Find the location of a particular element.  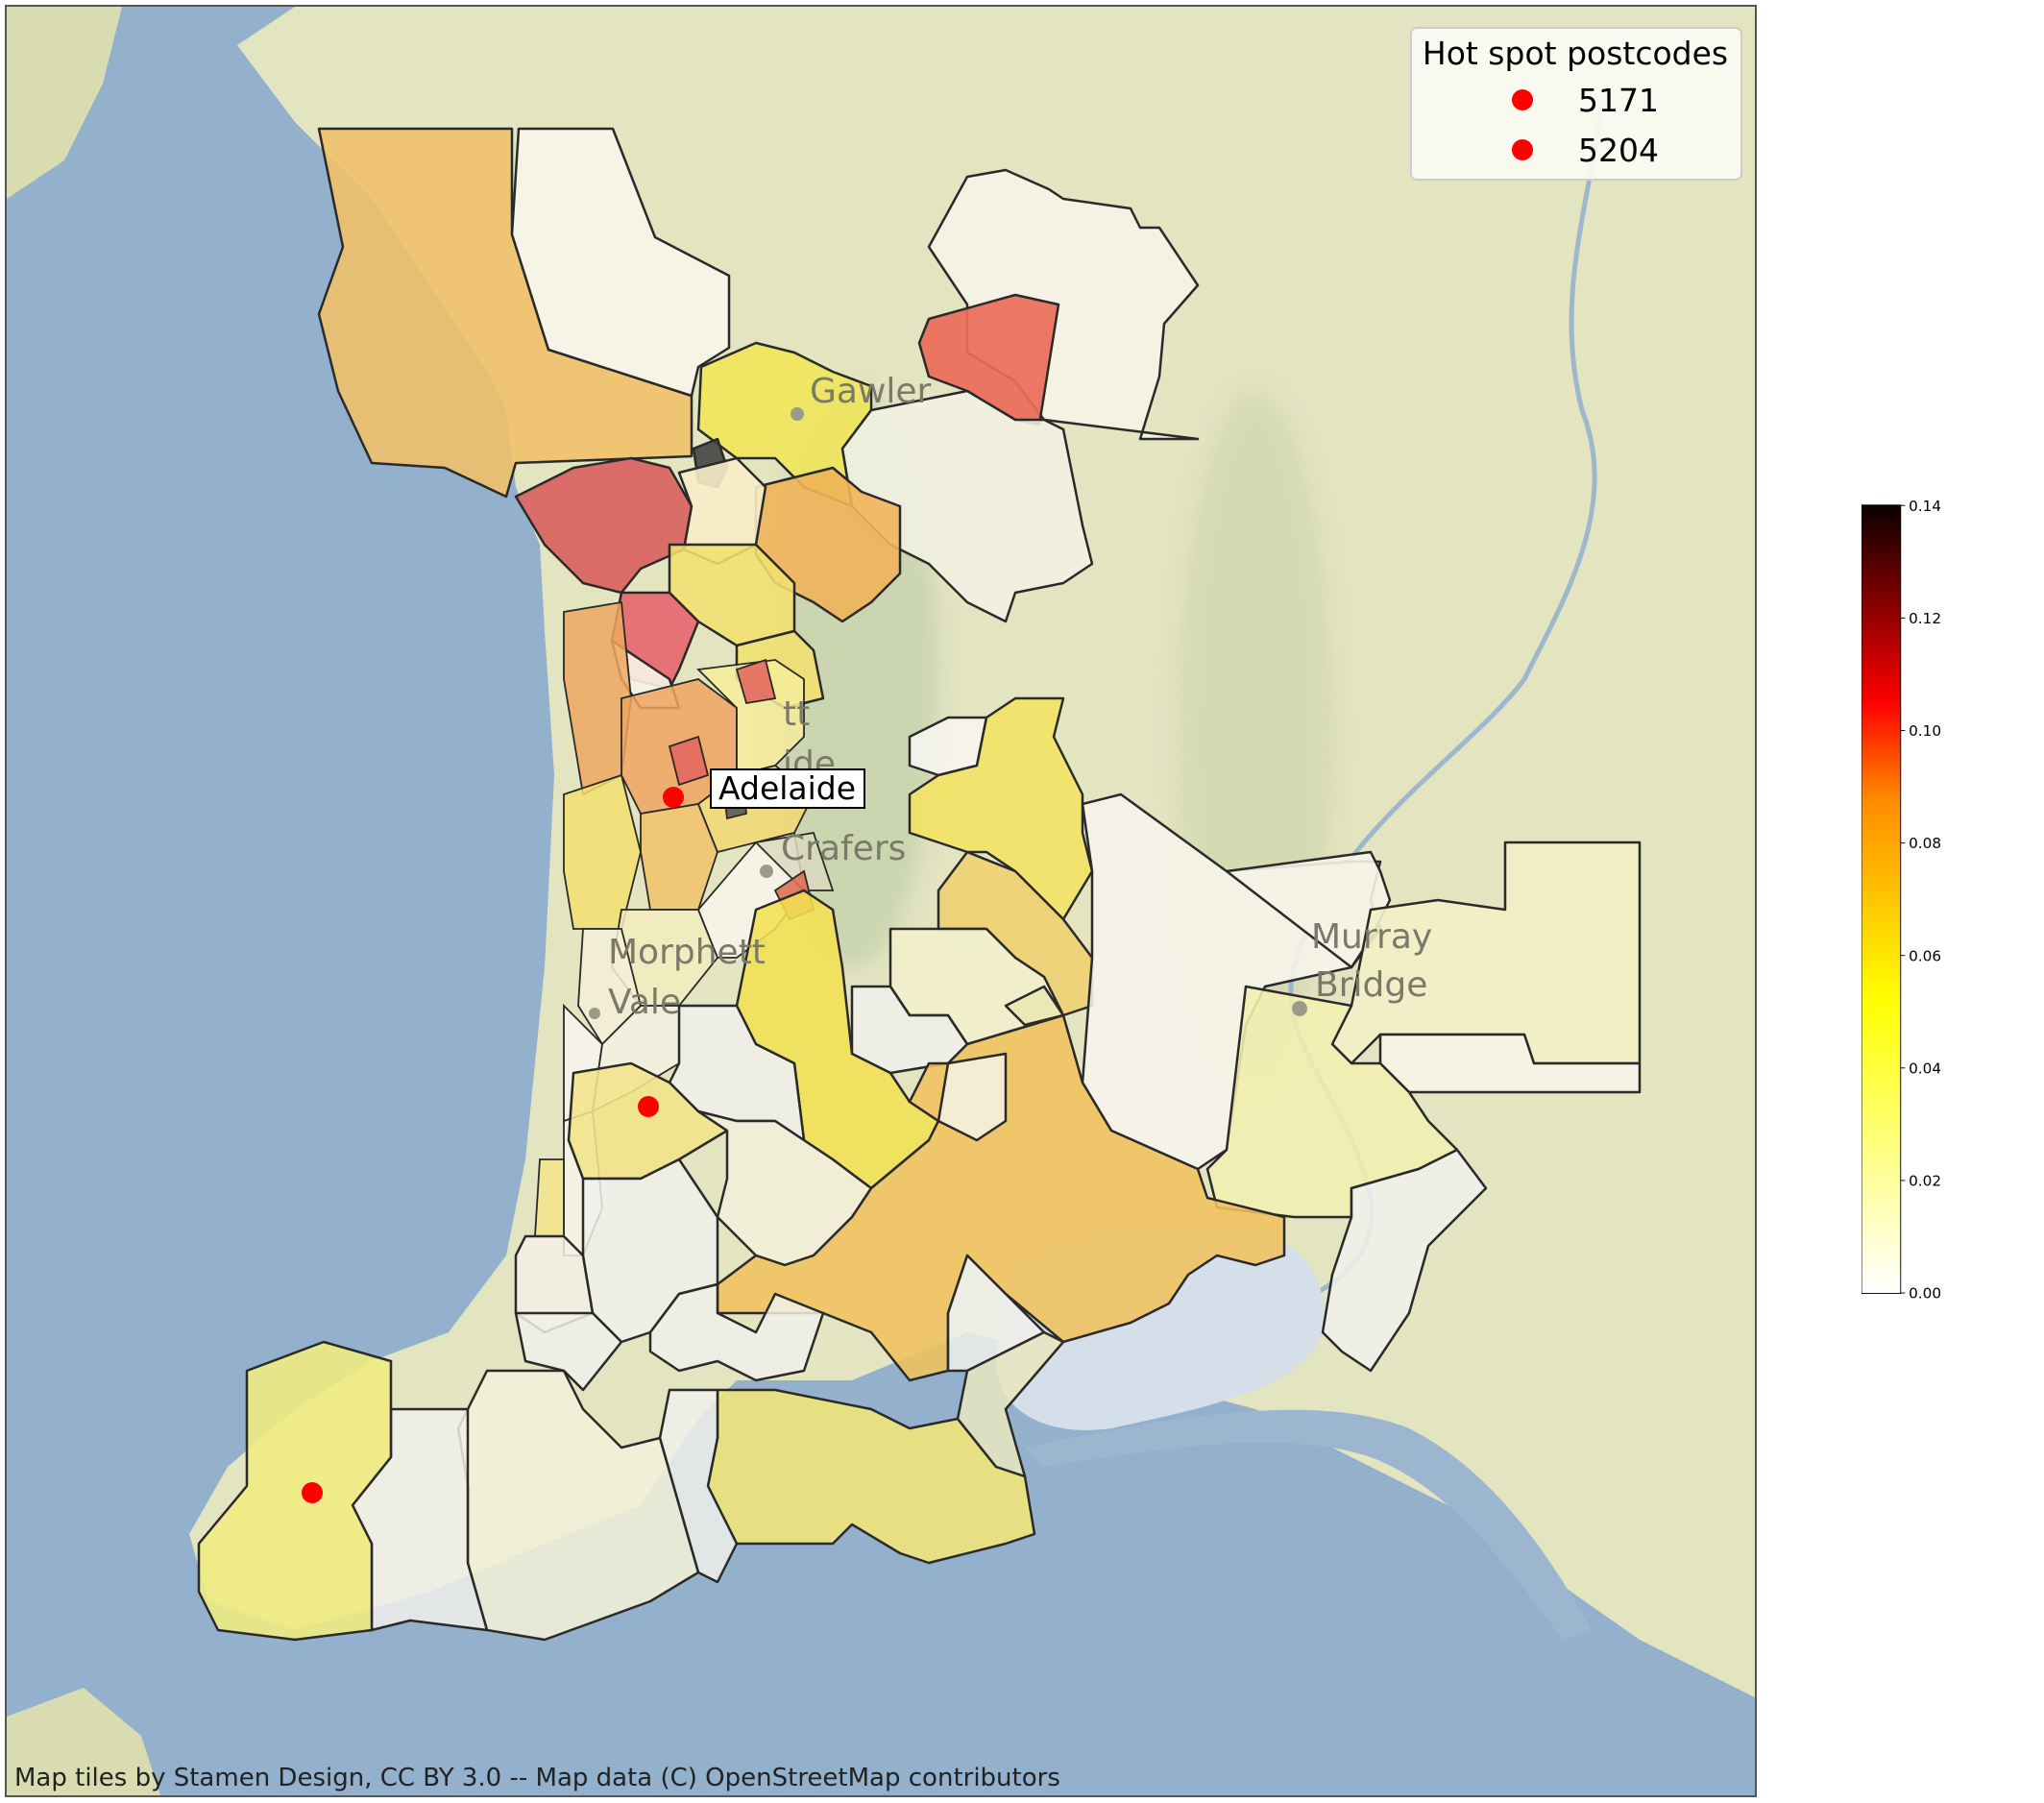

colorbar-tick-label: 0.12 is located at coordinates (1925, 618).